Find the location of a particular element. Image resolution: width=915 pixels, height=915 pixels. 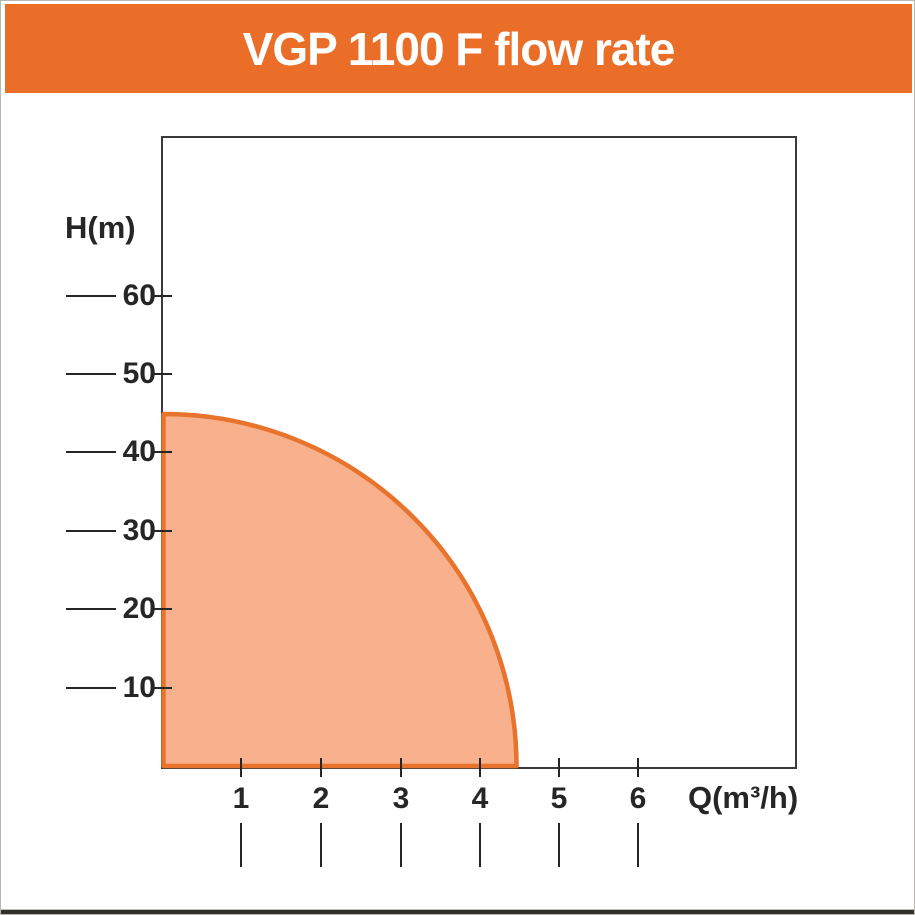

page-title: VGP 1100 F flow rate is located at coordinates (459, 48).